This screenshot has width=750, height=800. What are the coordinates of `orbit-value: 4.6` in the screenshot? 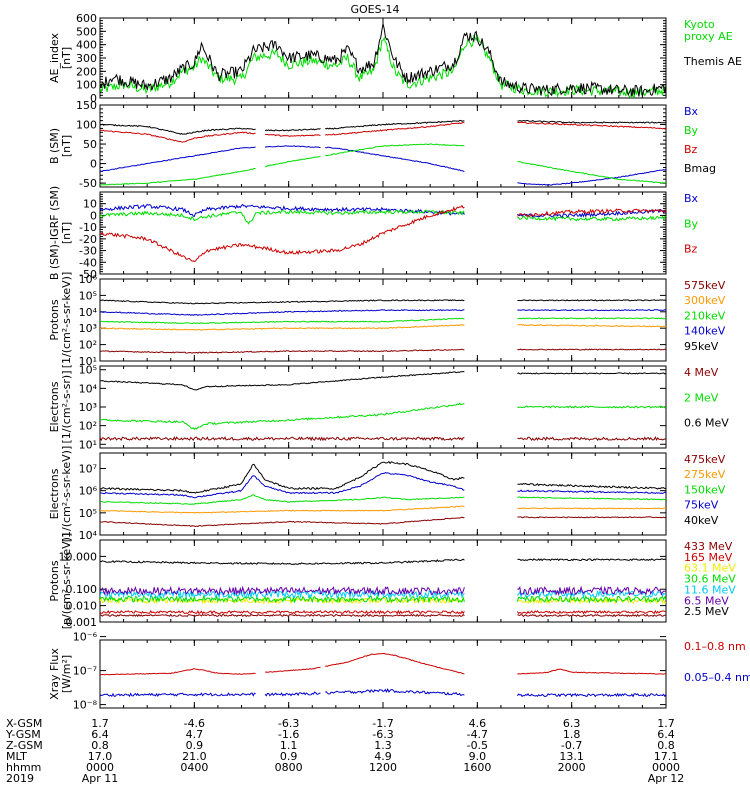 It's located at (478, 723).